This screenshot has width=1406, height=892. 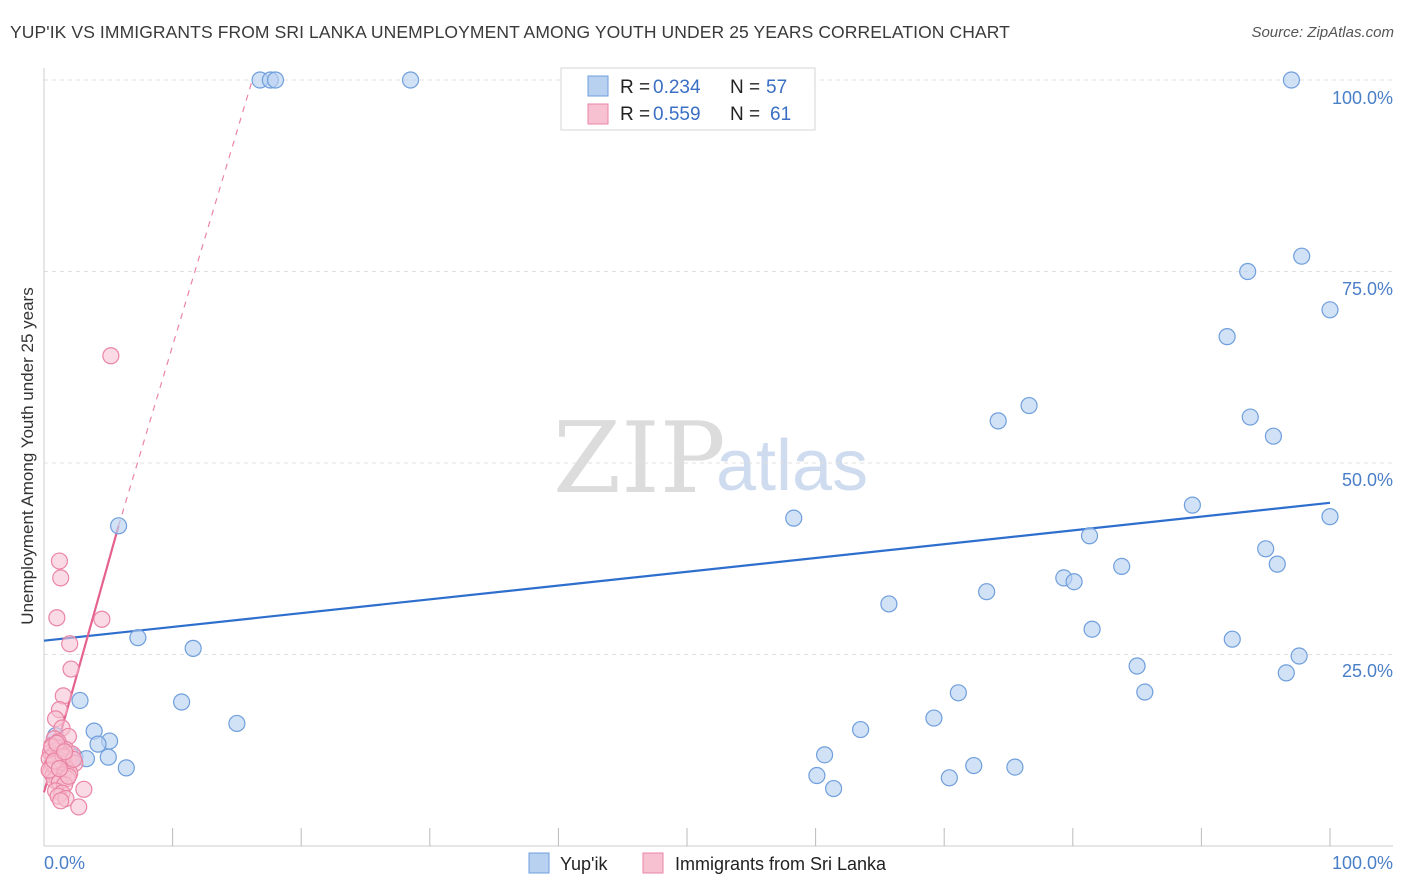 I want to click on x-tick-label-max: 100.0%, so click(x=1362, y=863).